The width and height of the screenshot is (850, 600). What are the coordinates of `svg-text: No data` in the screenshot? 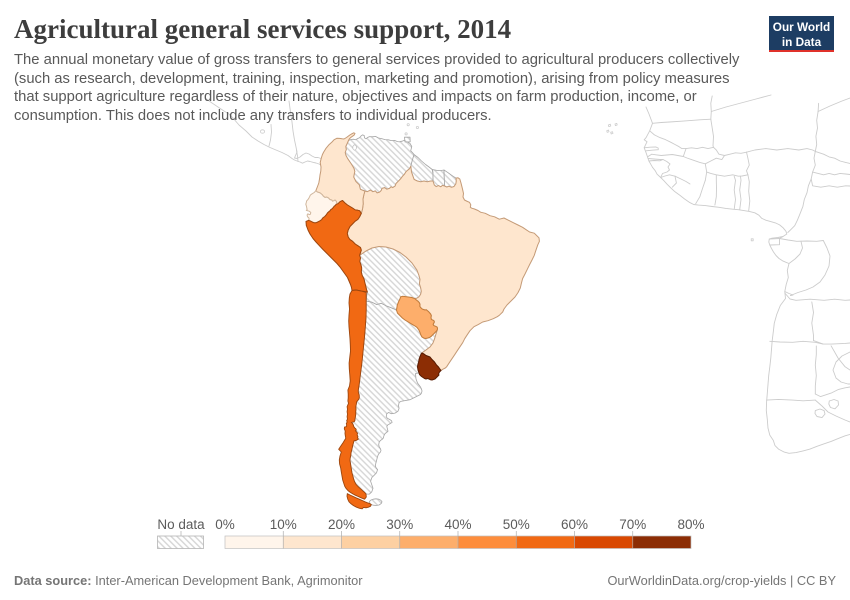 It's located at (181, 524).